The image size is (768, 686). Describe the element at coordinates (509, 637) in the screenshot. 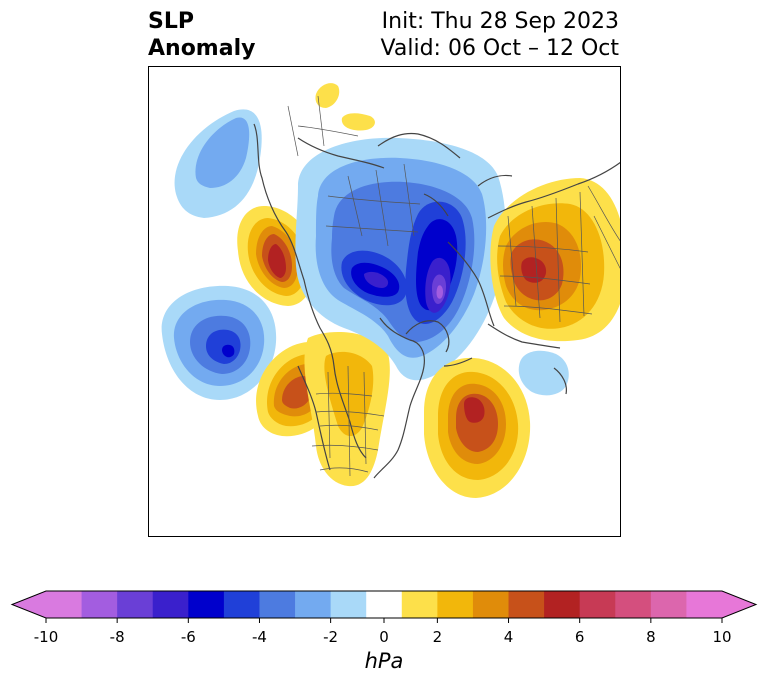

I see `colorbar-tick-label: 4` at that location.